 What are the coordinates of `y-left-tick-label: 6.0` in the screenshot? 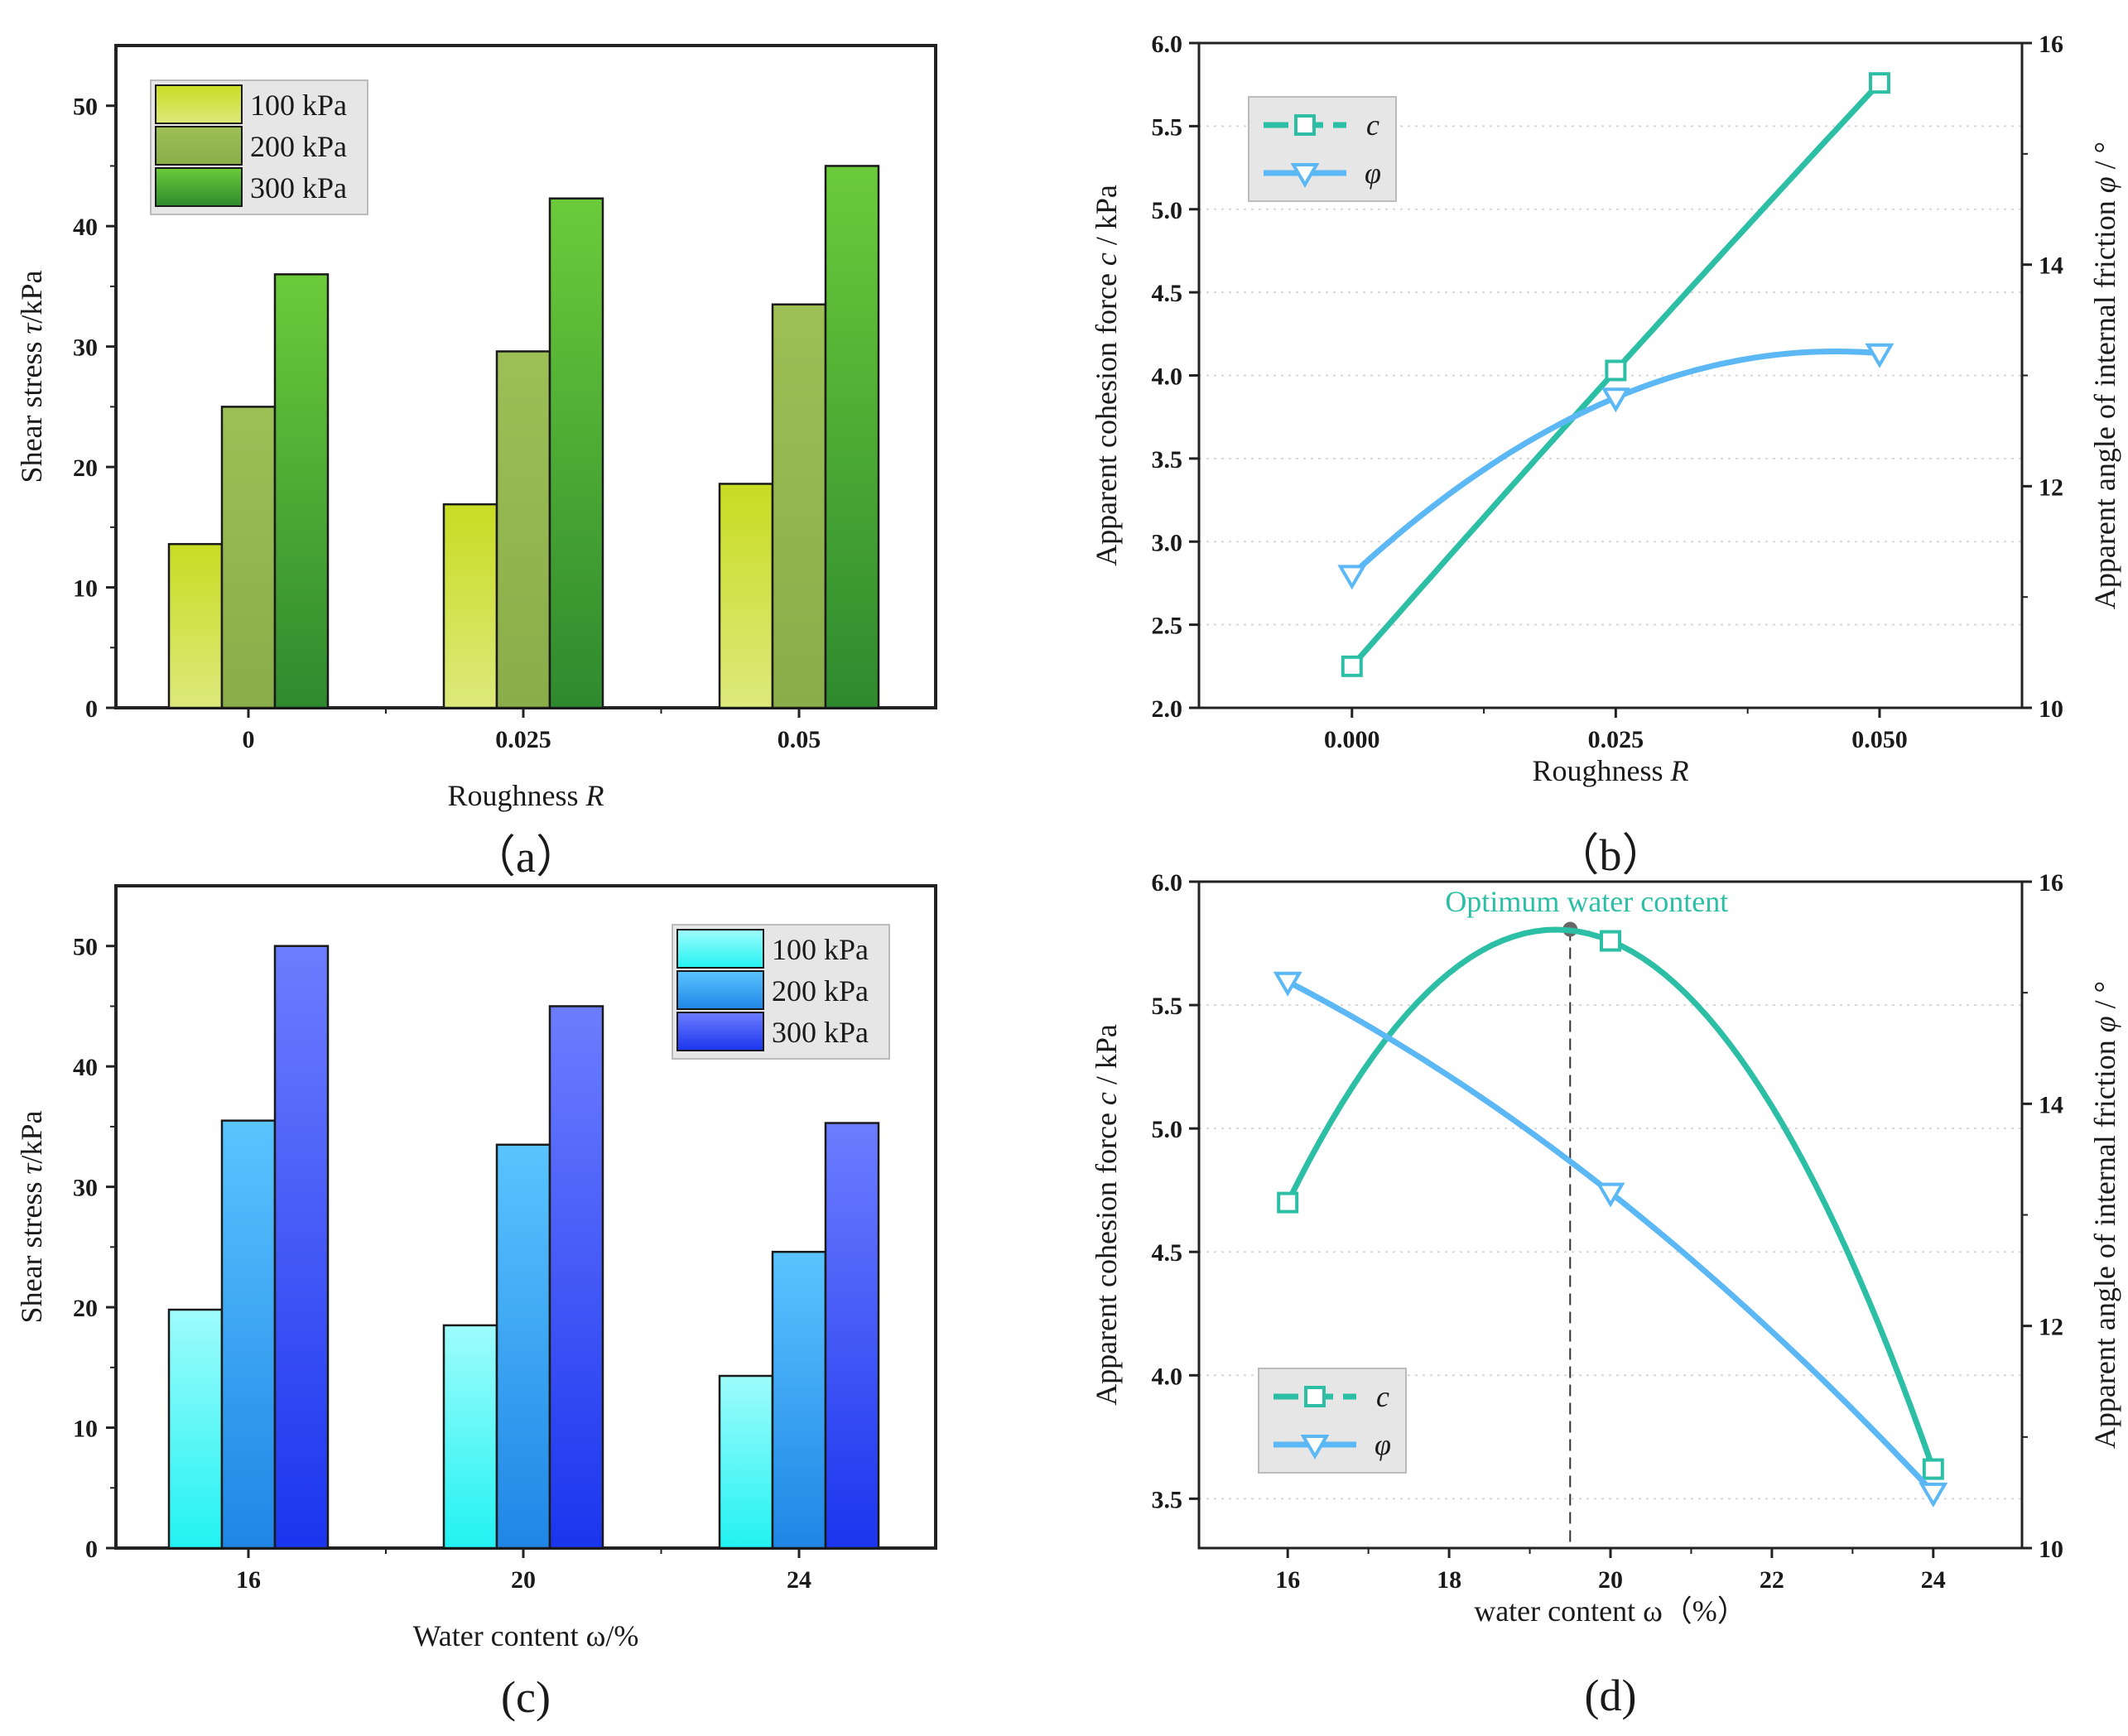 It's located at (1167, 883).